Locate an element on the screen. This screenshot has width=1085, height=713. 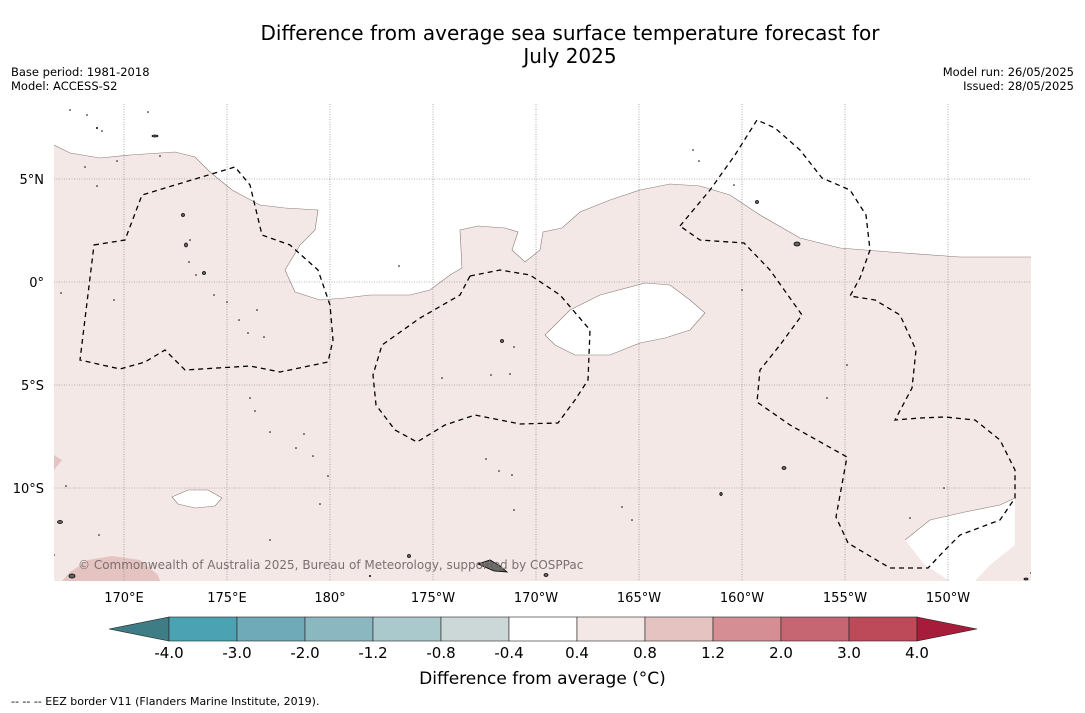
colorbar-tick: -2.0 is located at coordinates (304, 653).